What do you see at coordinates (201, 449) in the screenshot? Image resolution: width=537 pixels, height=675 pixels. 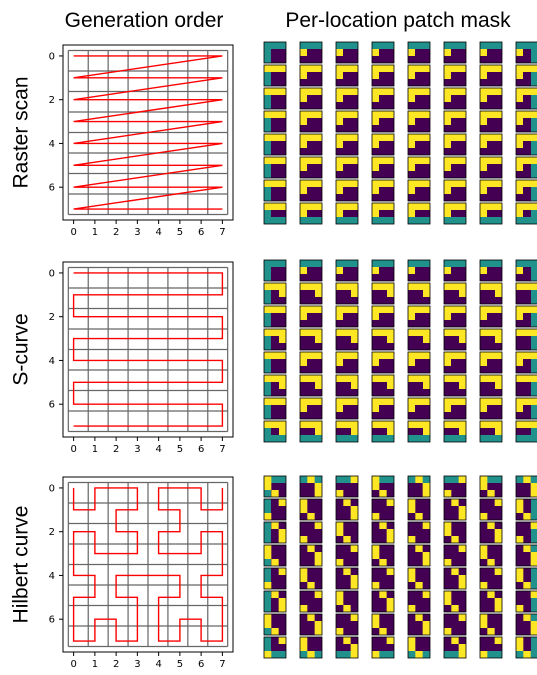 I see `x-tick-label: 6` at bounding box center [201, 449].